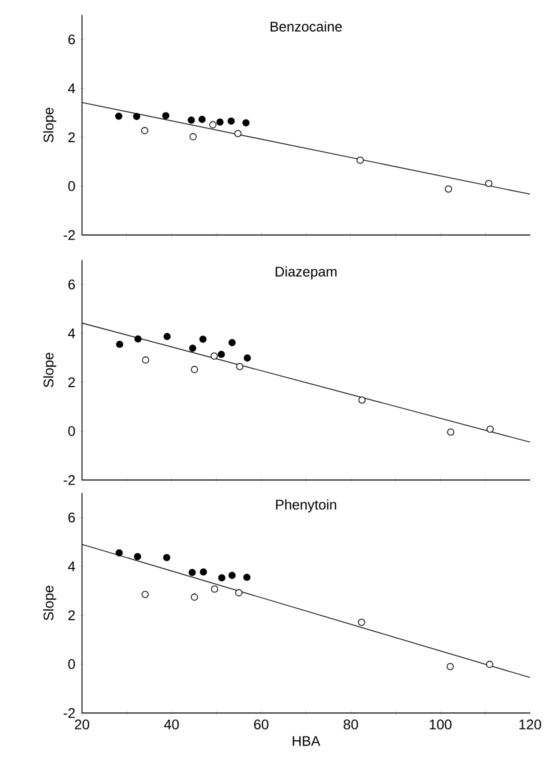 This screenshot has width=550, height=769. Describe the element at coordinates (171, 725) in the screenshot. I see `x-tick-label: 40` at that location.